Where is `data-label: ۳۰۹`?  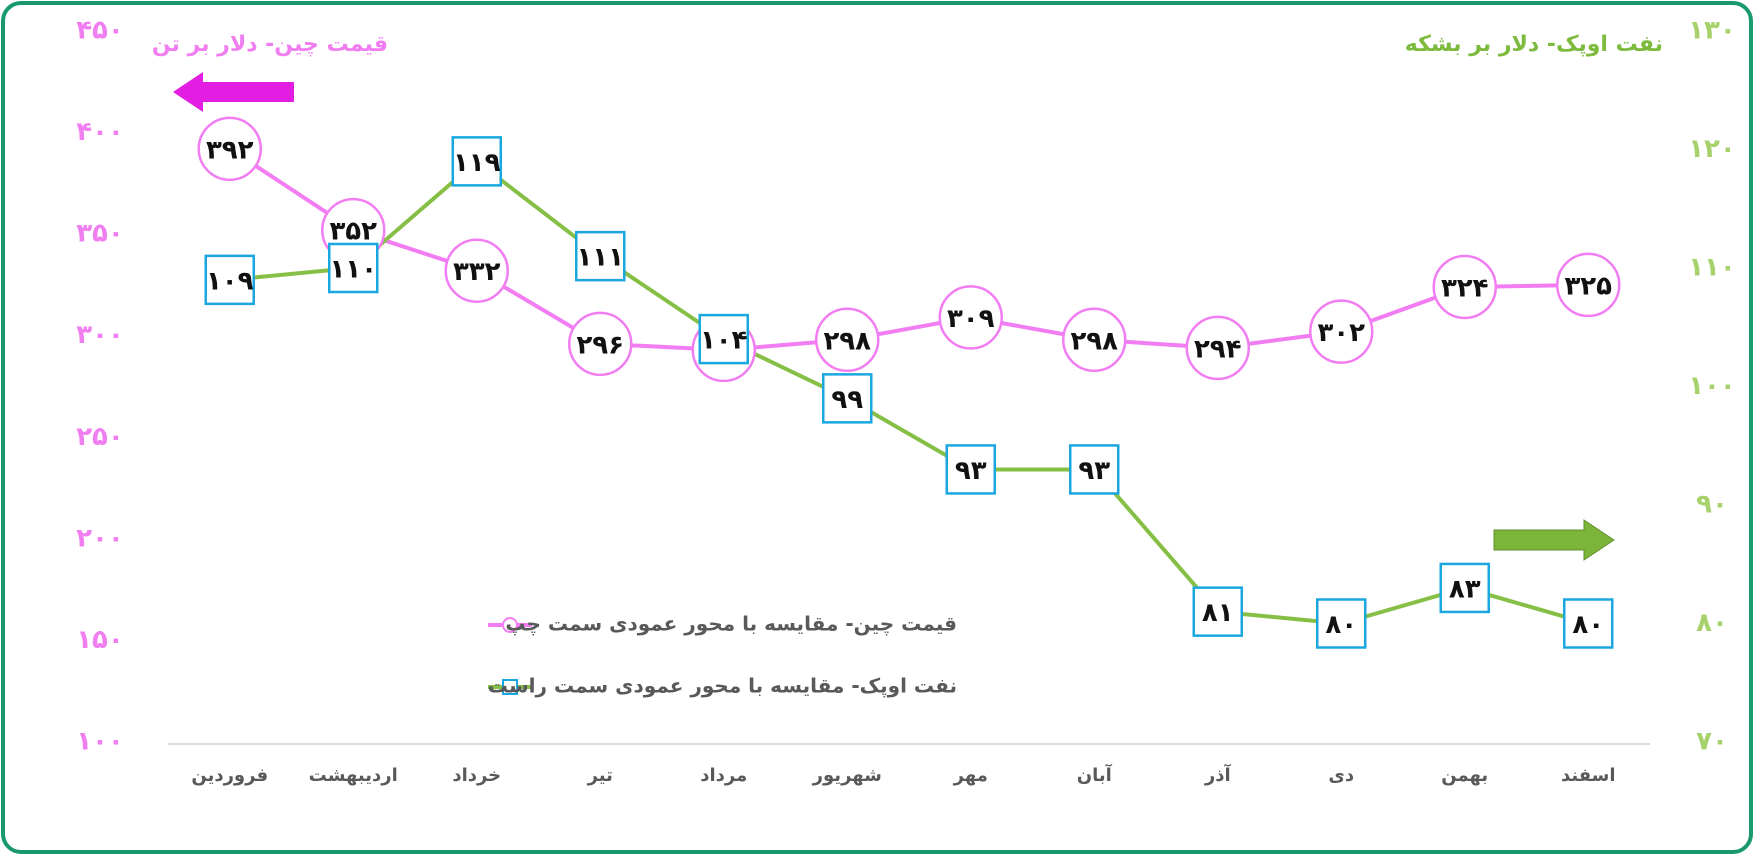
data-label: ۳۰۹ is located at coordinates (971, 319).